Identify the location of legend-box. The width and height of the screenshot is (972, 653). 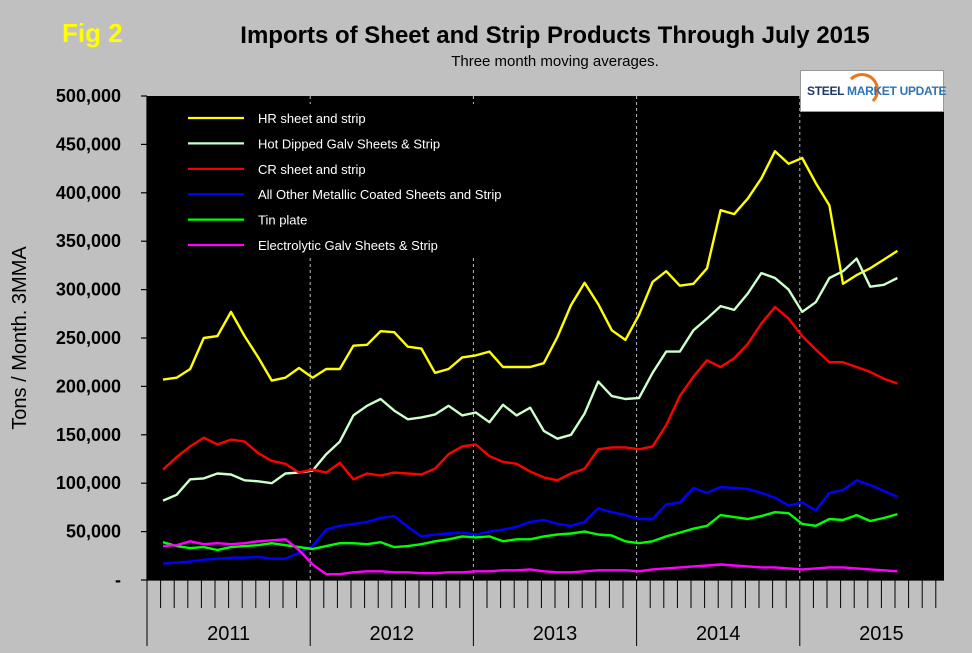
(368, 180).